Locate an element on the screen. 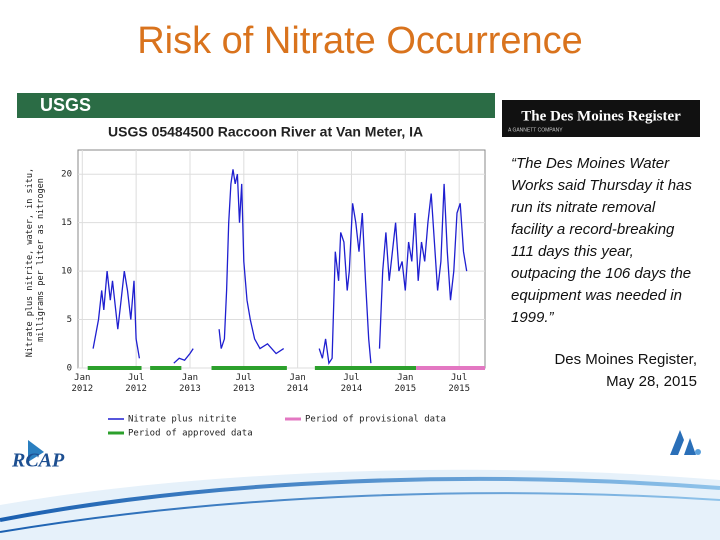 Image resolution: width=720 pixels, height=540 pixels. x-tick-label: Jul 2015 is located at coordinates (459, 383).